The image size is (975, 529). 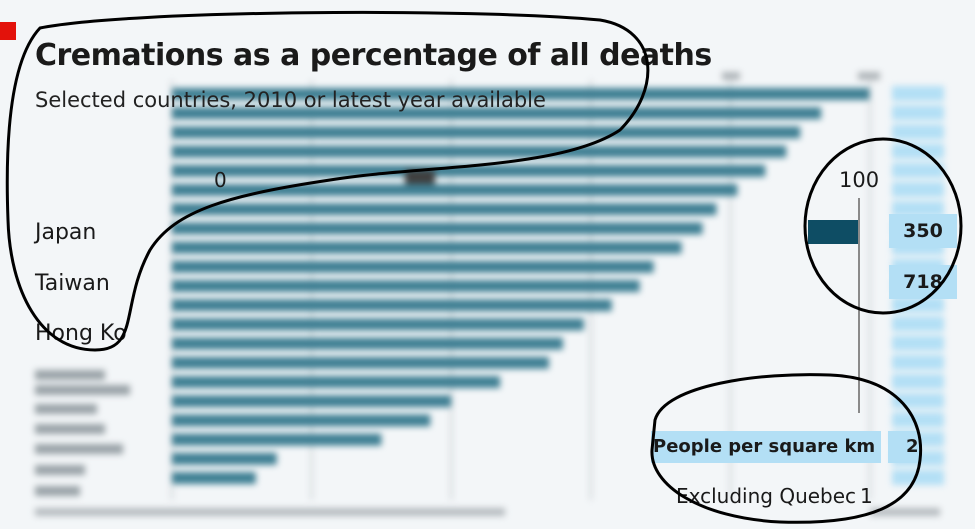 What do you see at coordinates (8, 31) in the screenshot?
I see `brand-mark` at bounding box center [8, 31].